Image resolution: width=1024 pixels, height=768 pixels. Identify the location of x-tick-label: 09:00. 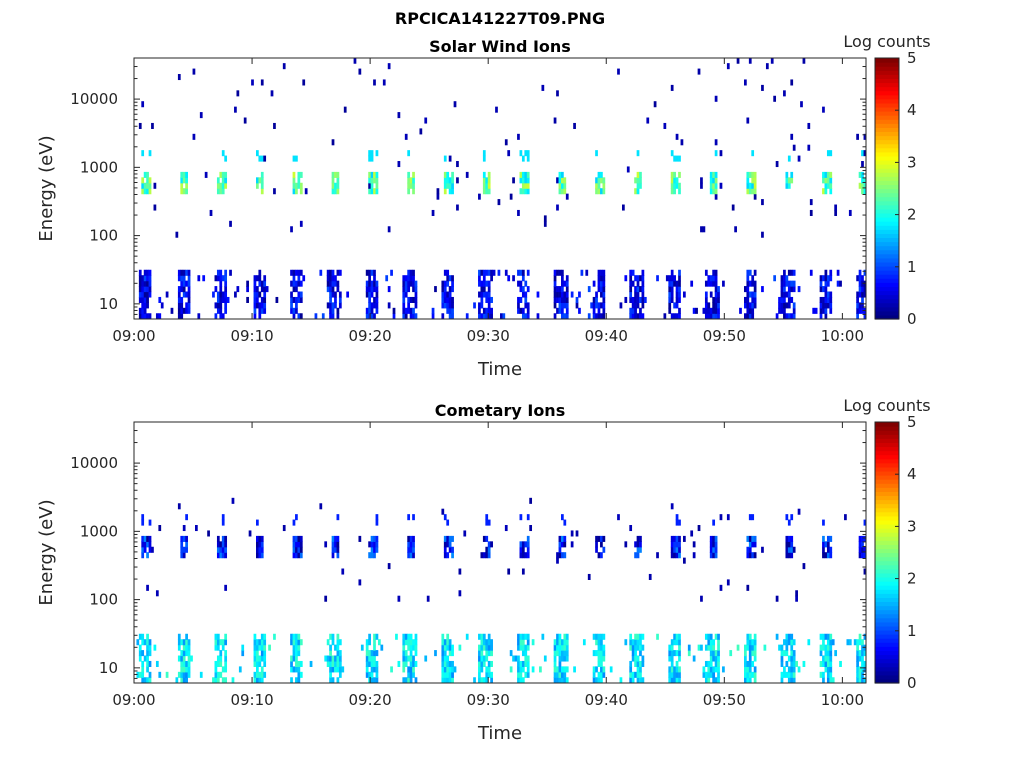
(133, 336).